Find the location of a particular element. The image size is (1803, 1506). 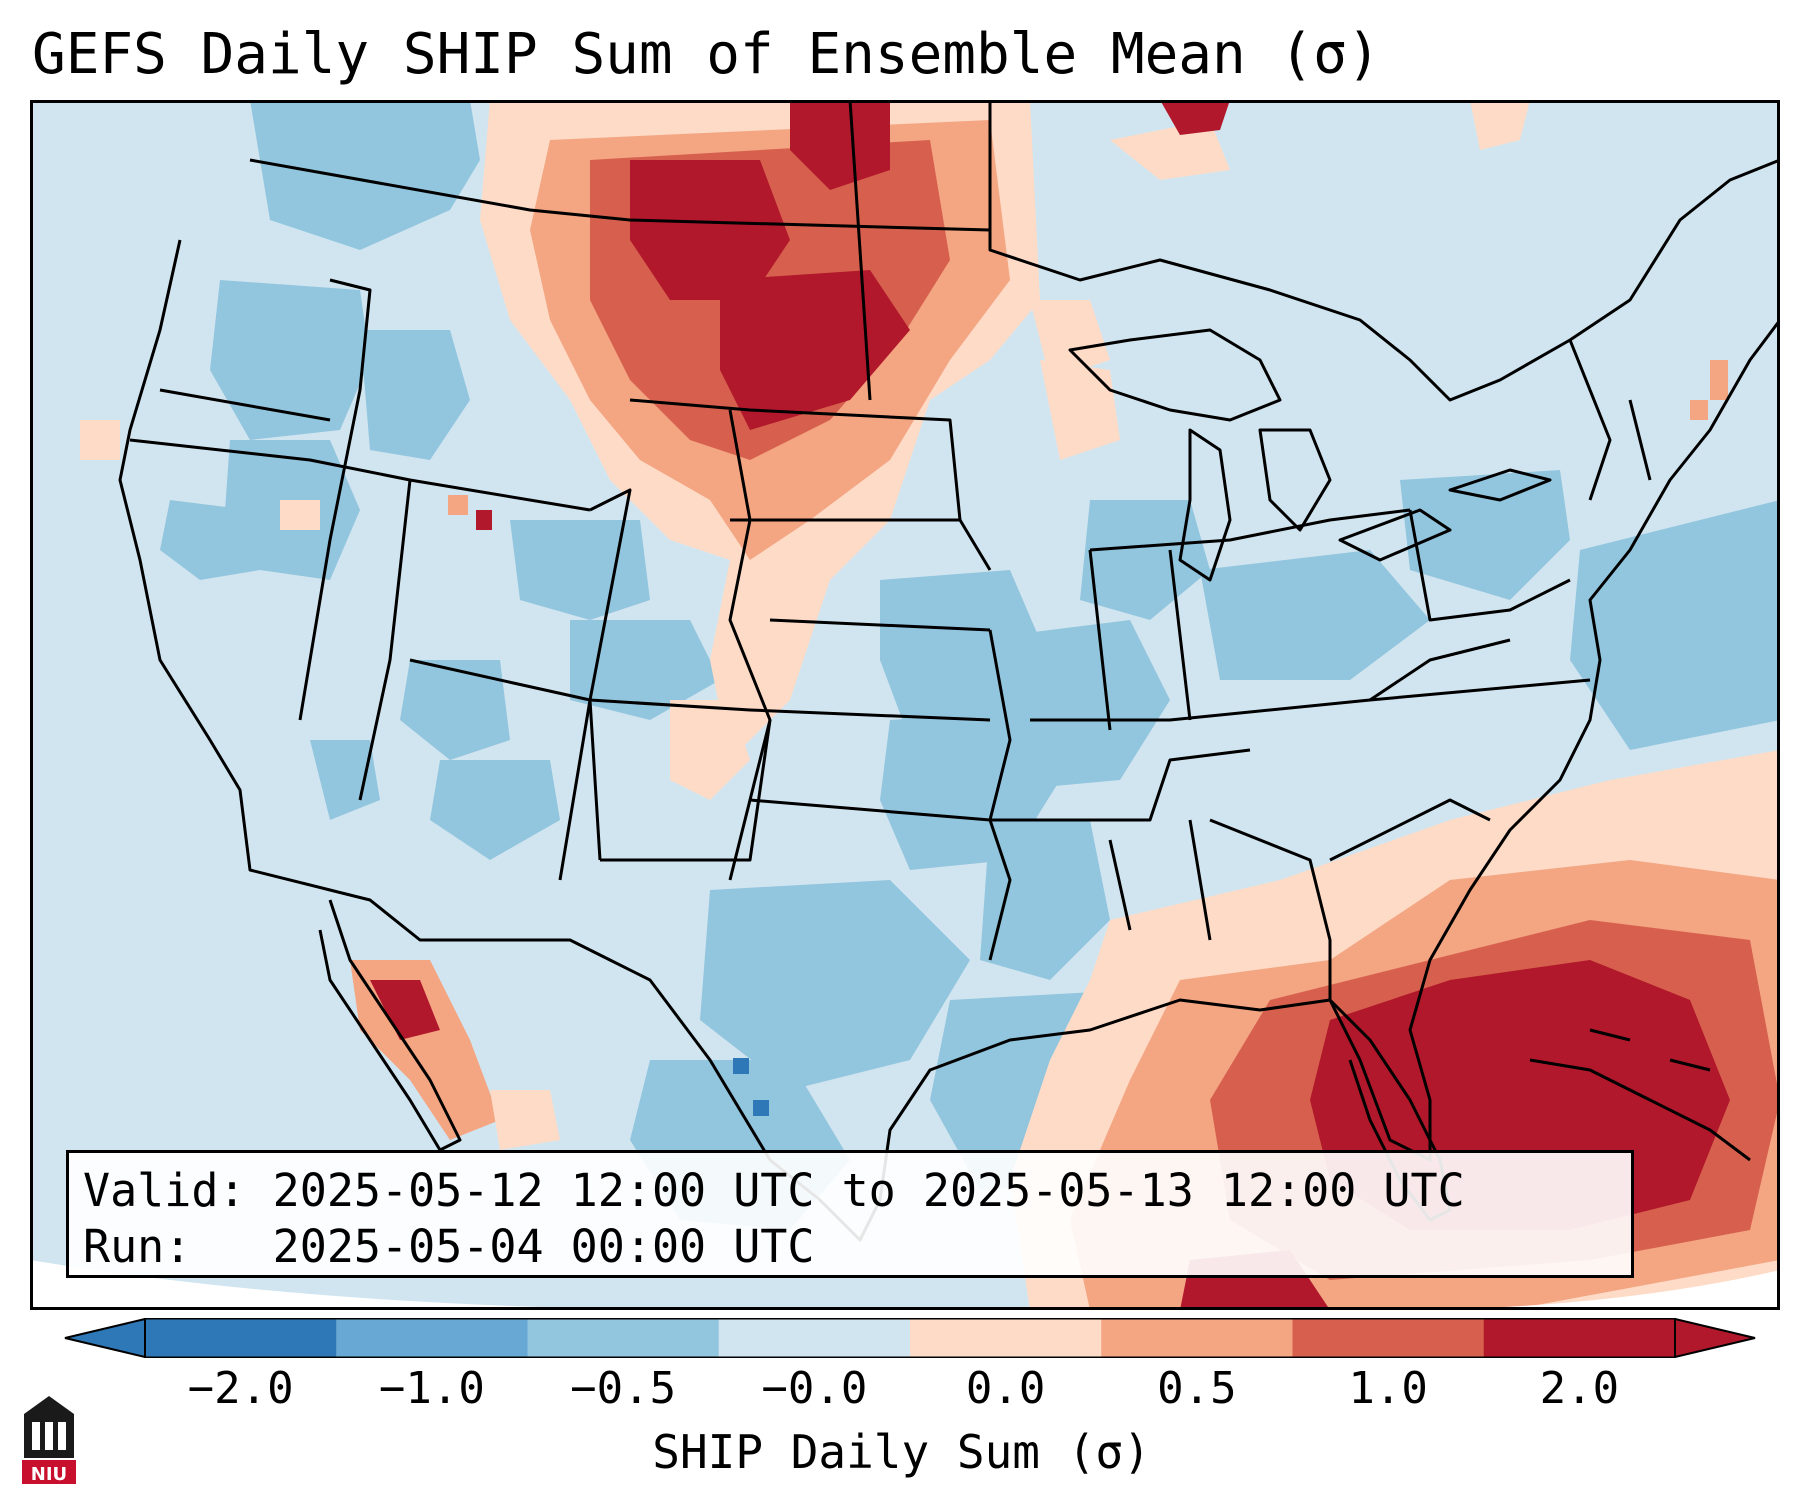

strong-negative-spots is located at coordinates (751, 1087).